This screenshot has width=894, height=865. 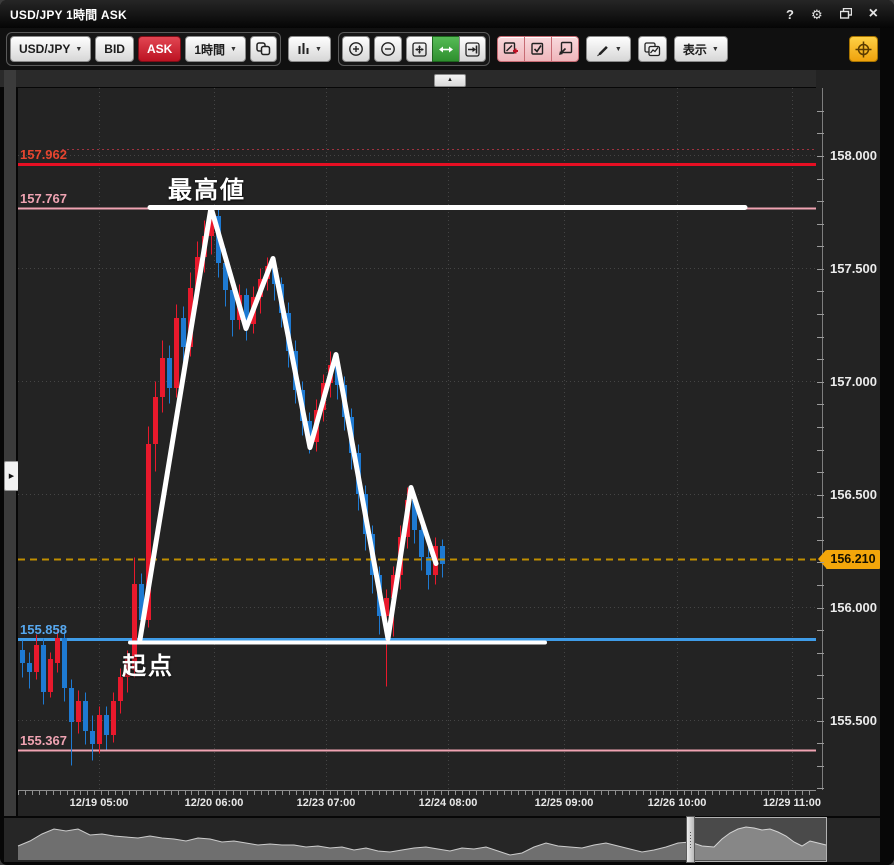 What do you see at coordinates (832, 14) in the screenshot?
I see `window-controls: ? ⚙ ×` at bounding box center [832, 14].